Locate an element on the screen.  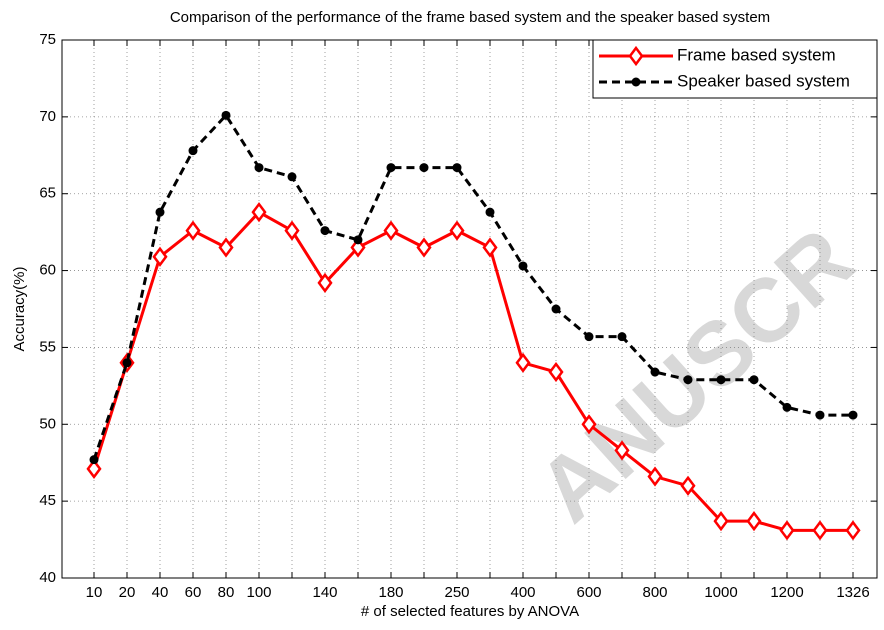
x-tick-label: 80 is located at coordinates (226, 592).